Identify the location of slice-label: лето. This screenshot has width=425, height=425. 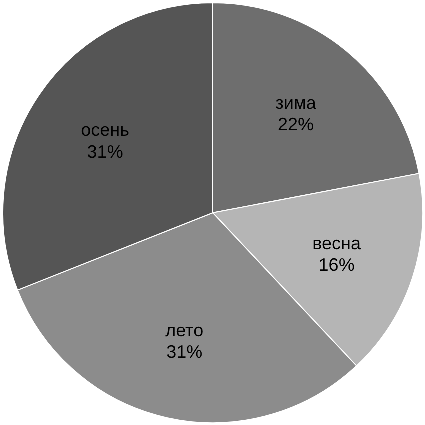
(185, 330).